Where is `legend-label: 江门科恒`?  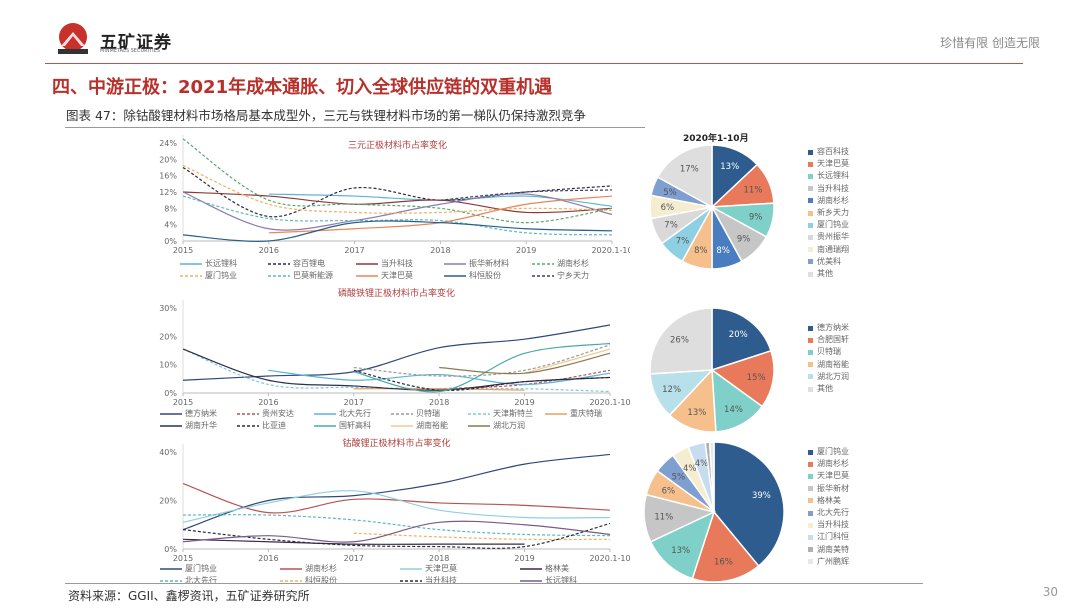 legend-label: 江门科恒 is located at coordinates (833, 537).